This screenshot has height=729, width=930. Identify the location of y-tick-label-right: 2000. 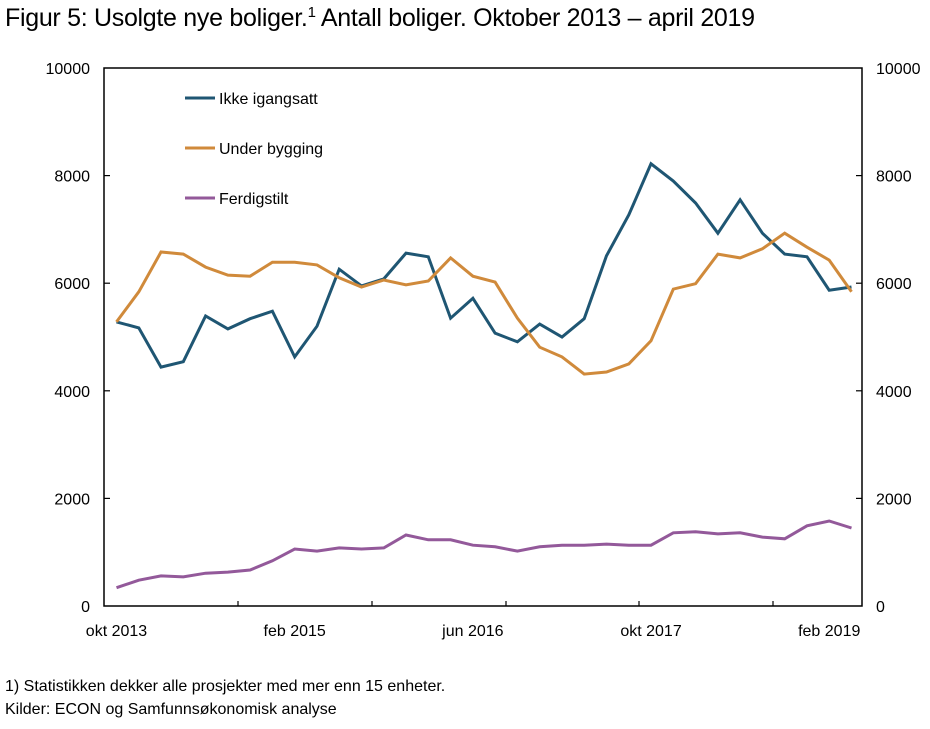
(894, 499).